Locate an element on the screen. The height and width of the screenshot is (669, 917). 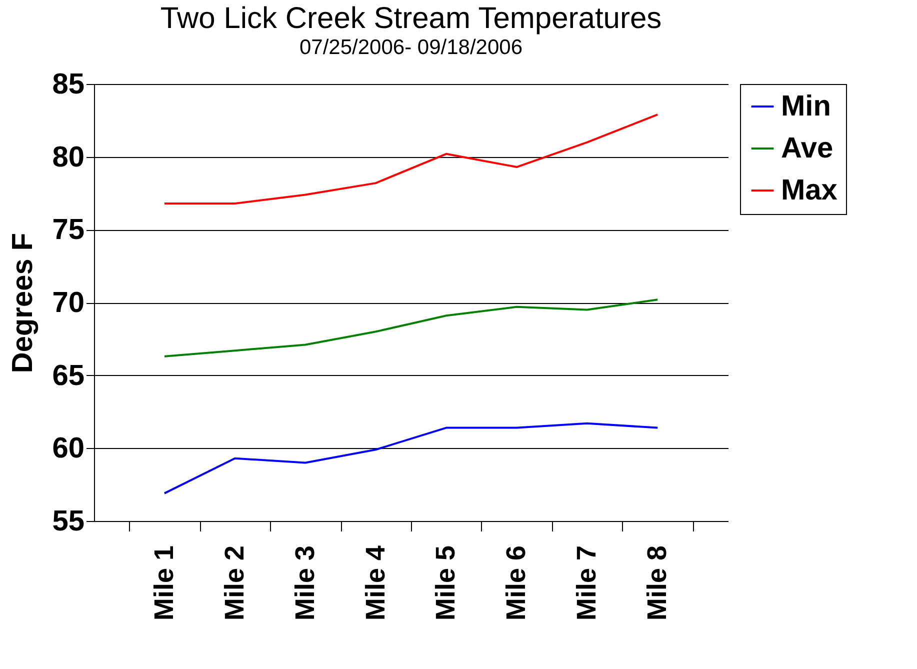
x-tick-label: Mile 2 is located at coordinates (234, 583).